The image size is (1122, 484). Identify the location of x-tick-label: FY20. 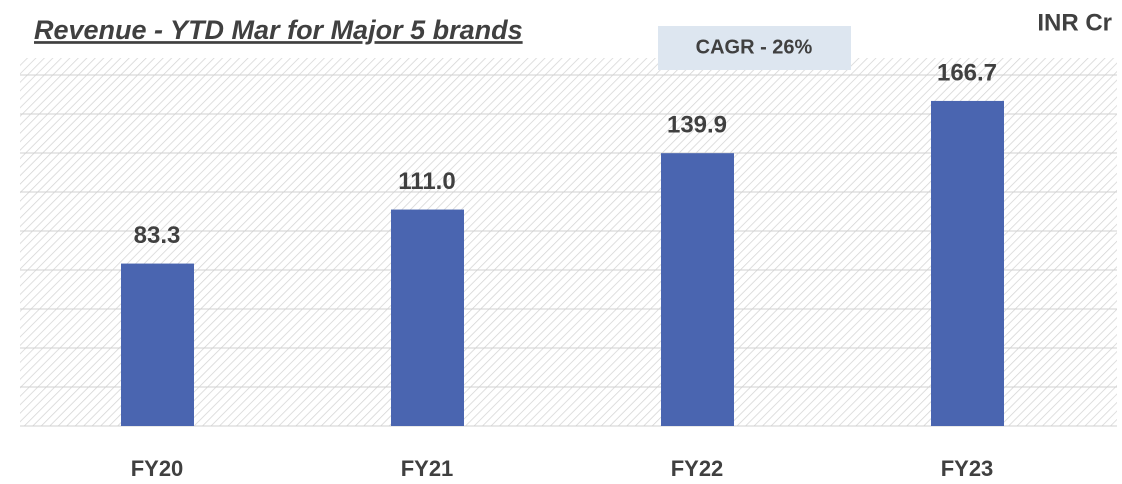
(157, 468).